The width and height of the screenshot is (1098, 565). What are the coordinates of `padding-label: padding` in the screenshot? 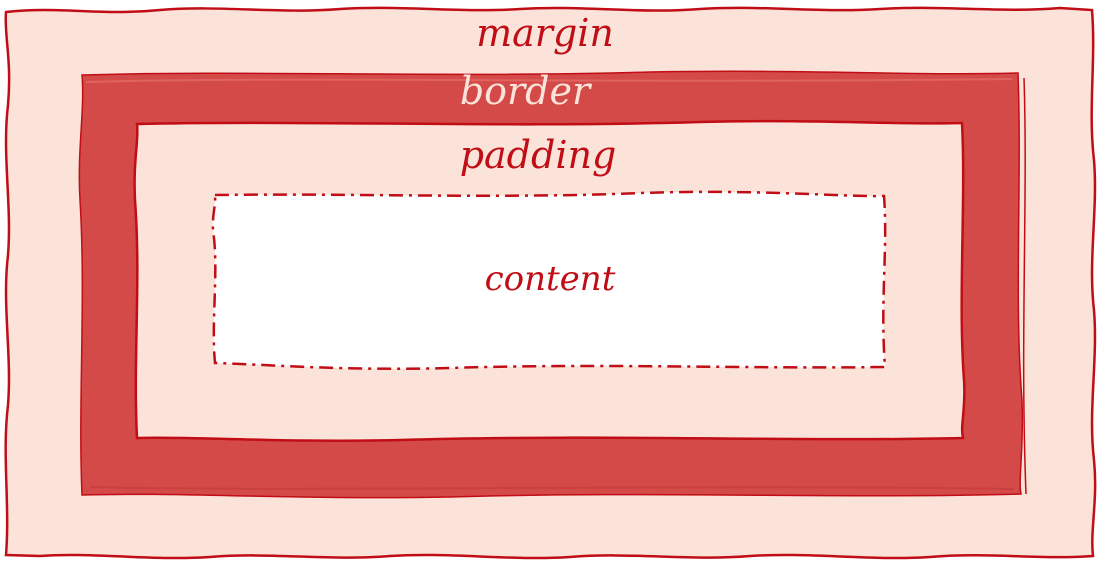 It's located at (538, 155).